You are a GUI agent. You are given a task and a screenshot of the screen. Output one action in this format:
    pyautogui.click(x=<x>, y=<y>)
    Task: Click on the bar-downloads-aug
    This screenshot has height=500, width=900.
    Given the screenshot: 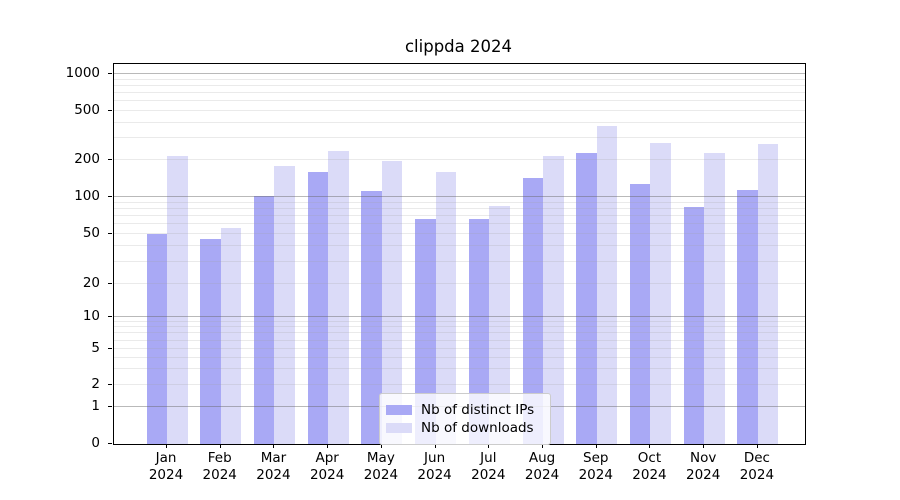 What is the action you would take?
    pyautogui.click(x=553, y=300)
    